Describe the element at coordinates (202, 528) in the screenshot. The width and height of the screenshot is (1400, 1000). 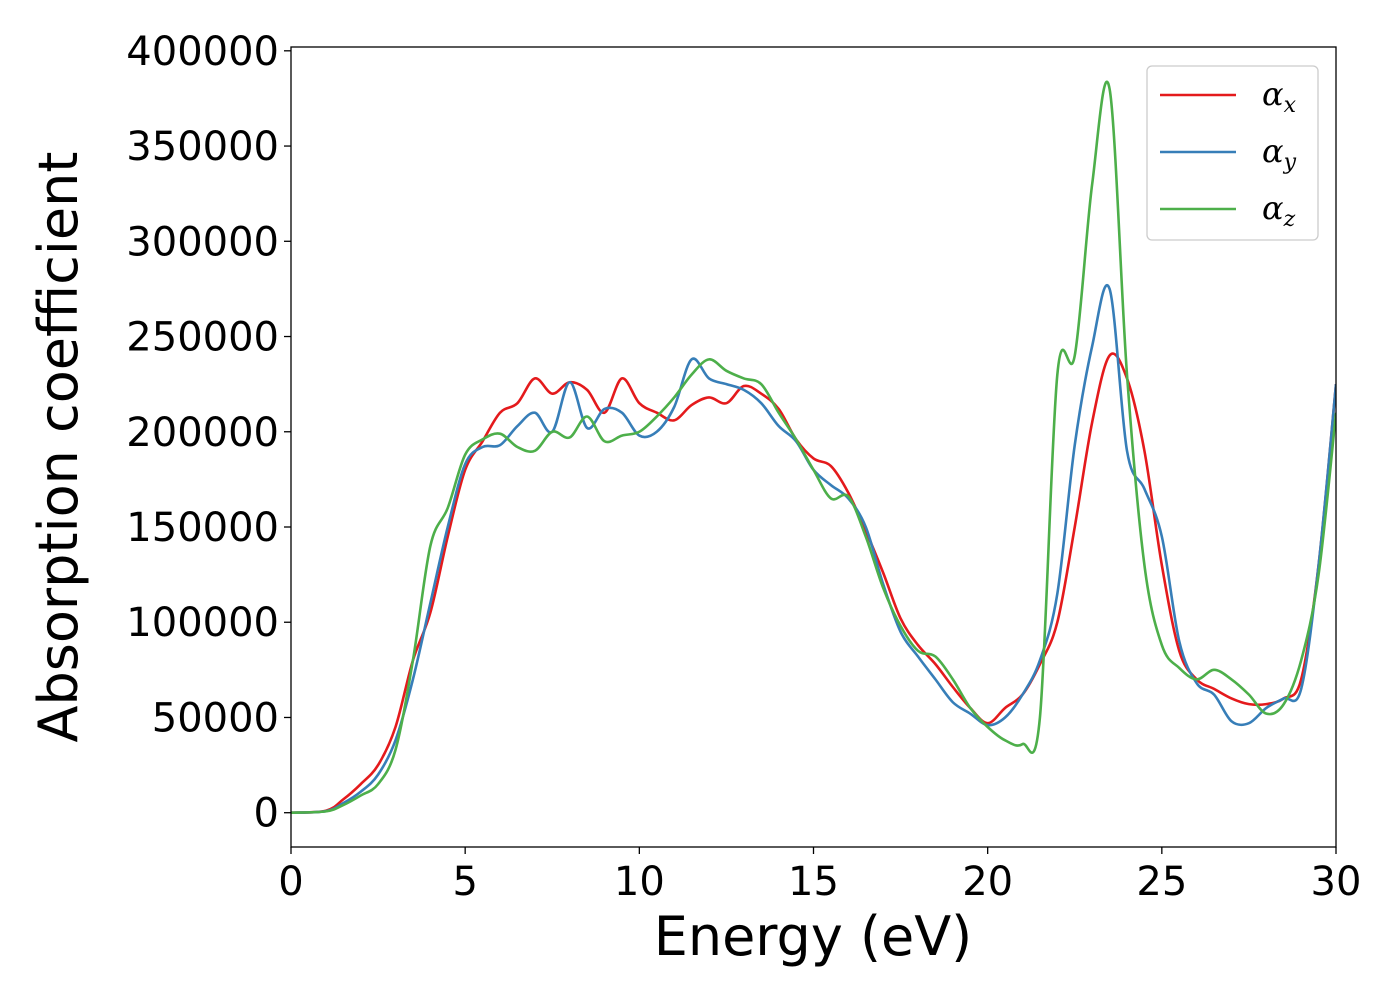
I see `y-tick-label: 150000` at that location.